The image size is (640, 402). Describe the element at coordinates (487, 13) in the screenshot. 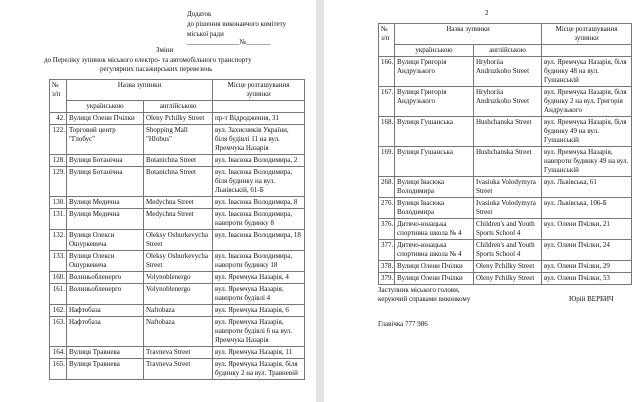

I see `page-number: 2` at that location.